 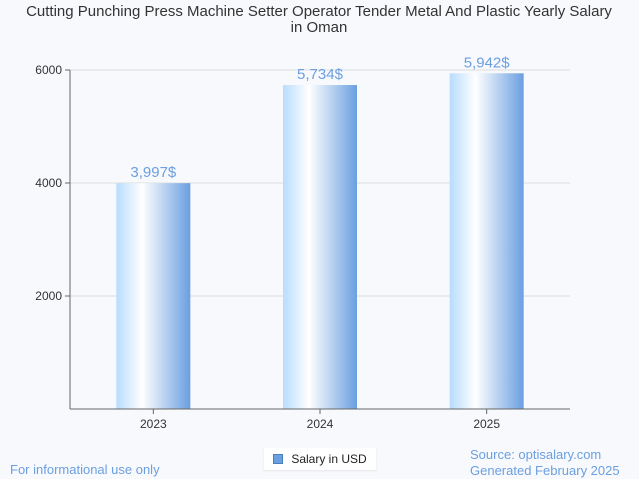 I want to click on x-axis-ticks: 2023 2024 2025, so click(x=320, y=420).